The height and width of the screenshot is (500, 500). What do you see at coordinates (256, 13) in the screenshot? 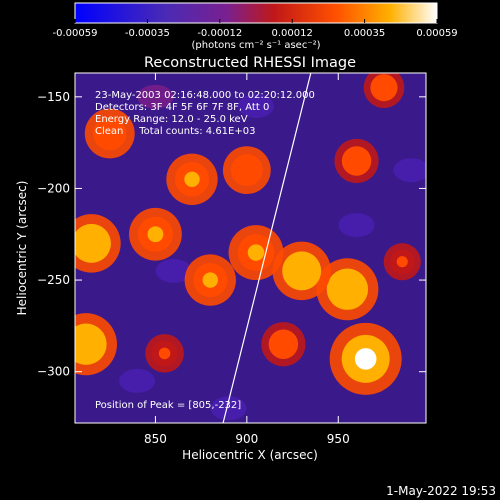
I see `colorbar` at bounding box center [256, 13].